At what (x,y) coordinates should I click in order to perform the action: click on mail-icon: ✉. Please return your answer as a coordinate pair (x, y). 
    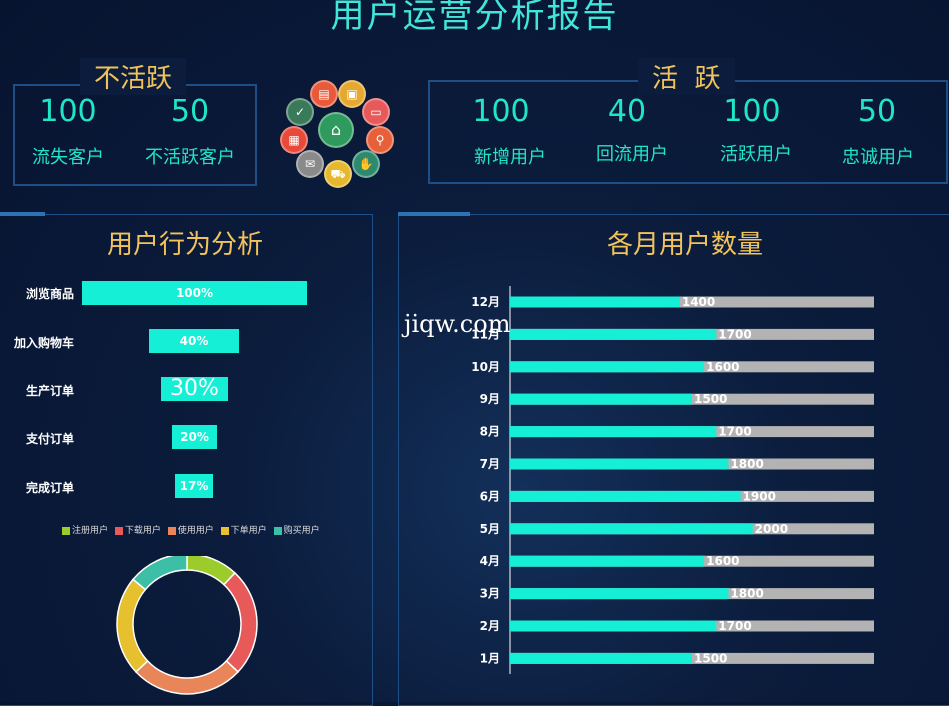
    Looking at the image, I should click on (310, 164).